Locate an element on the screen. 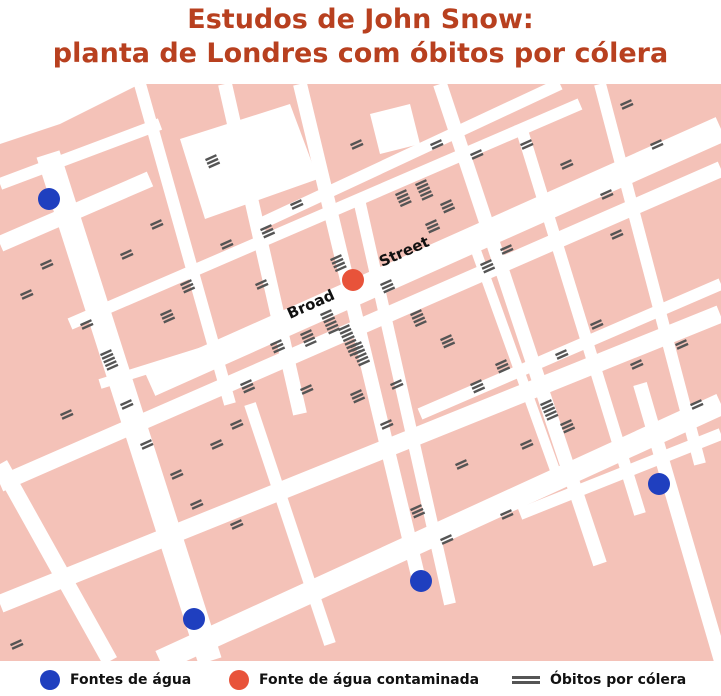 The width and height of the screenshot is (721, 696). red-dot-icon is located at coordinates (239, 680).